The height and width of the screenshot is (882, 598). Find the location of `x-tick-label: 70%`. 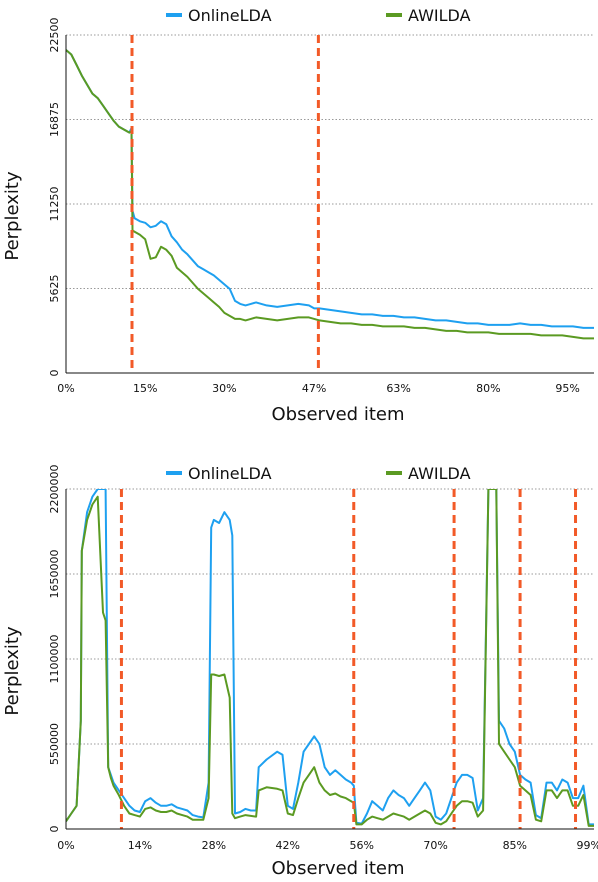

x-tick-label: 70% is located at coordinates (435, 845).